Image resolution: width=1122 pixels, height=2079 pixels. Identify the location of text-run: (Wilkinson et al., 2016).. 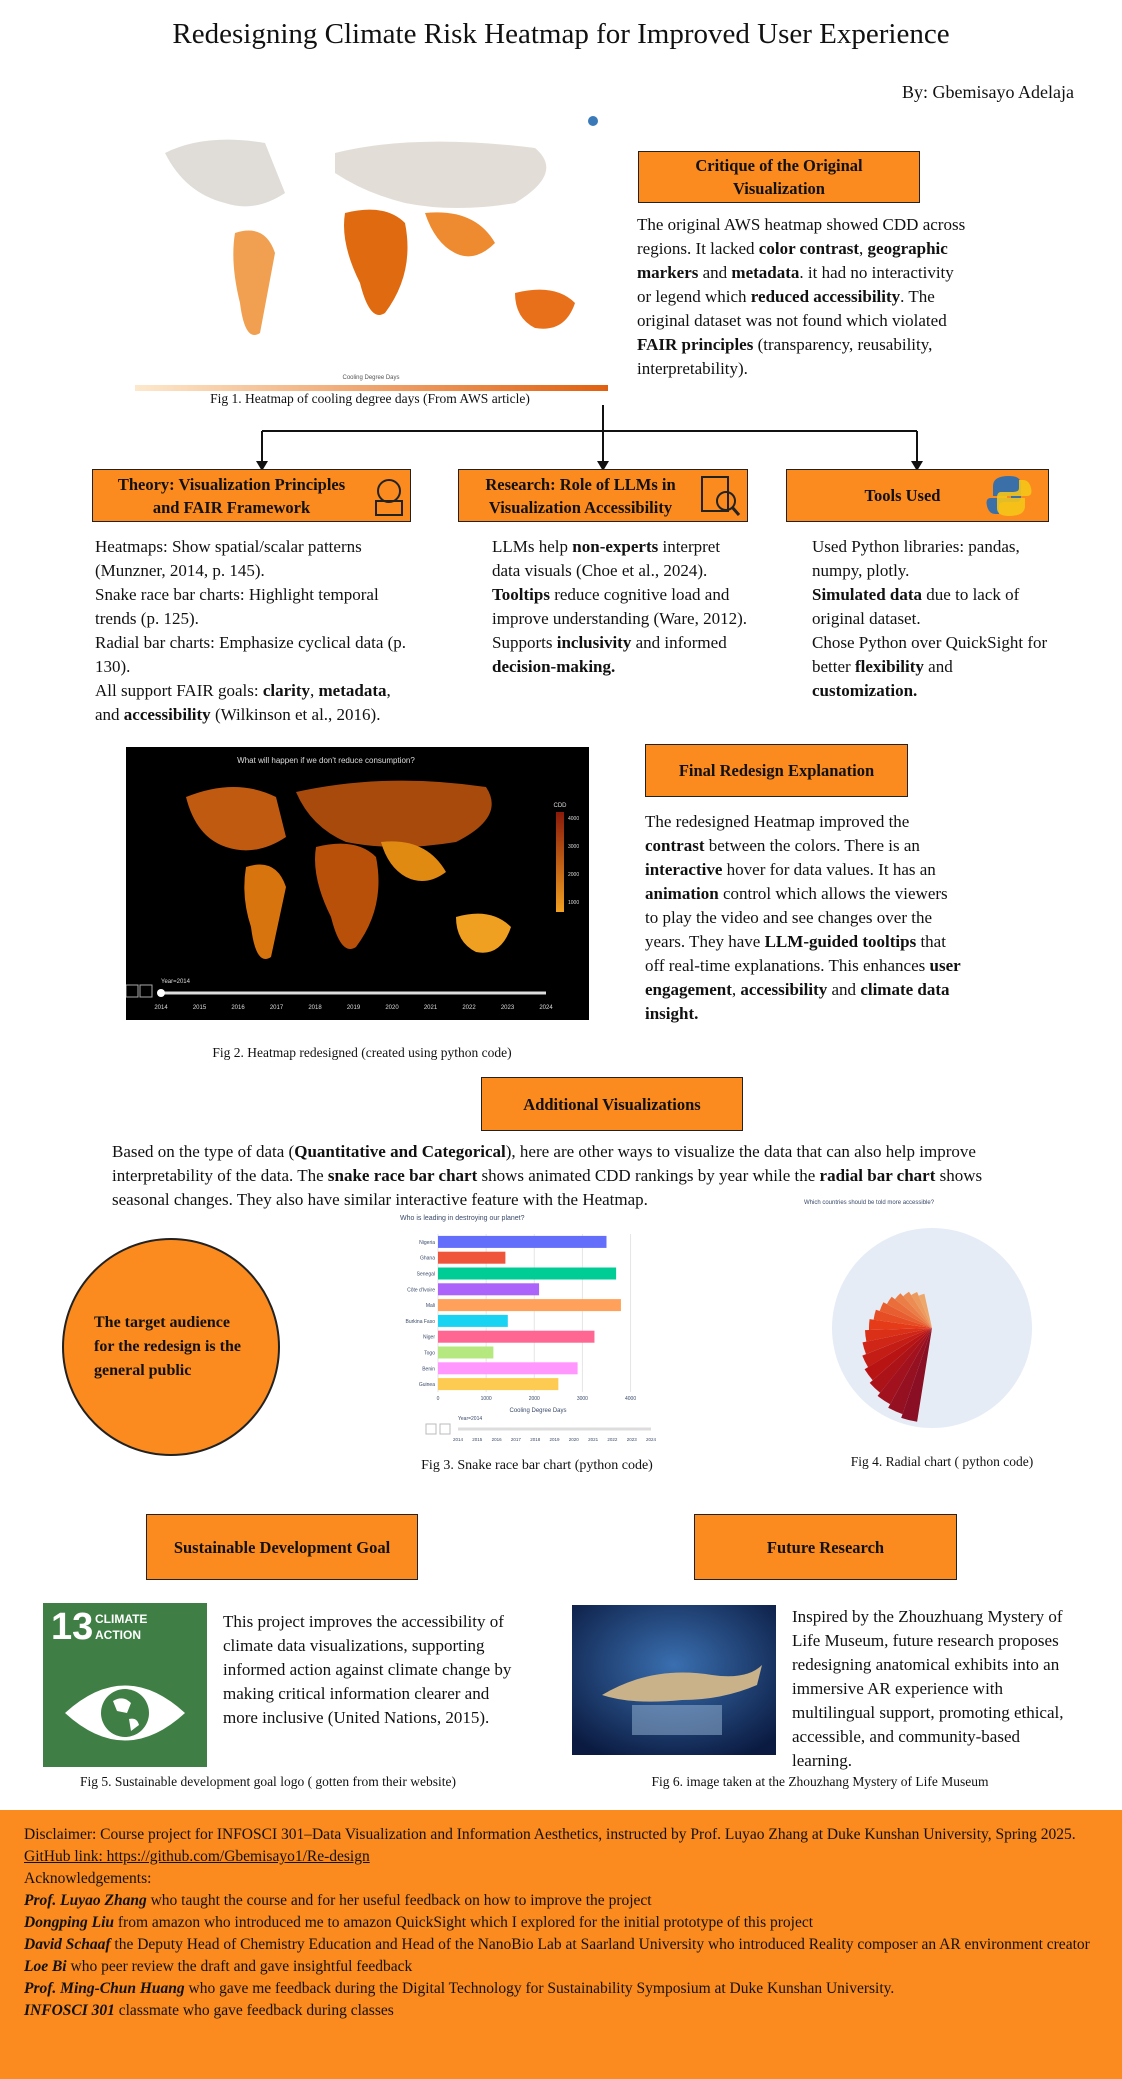
(295, 714).